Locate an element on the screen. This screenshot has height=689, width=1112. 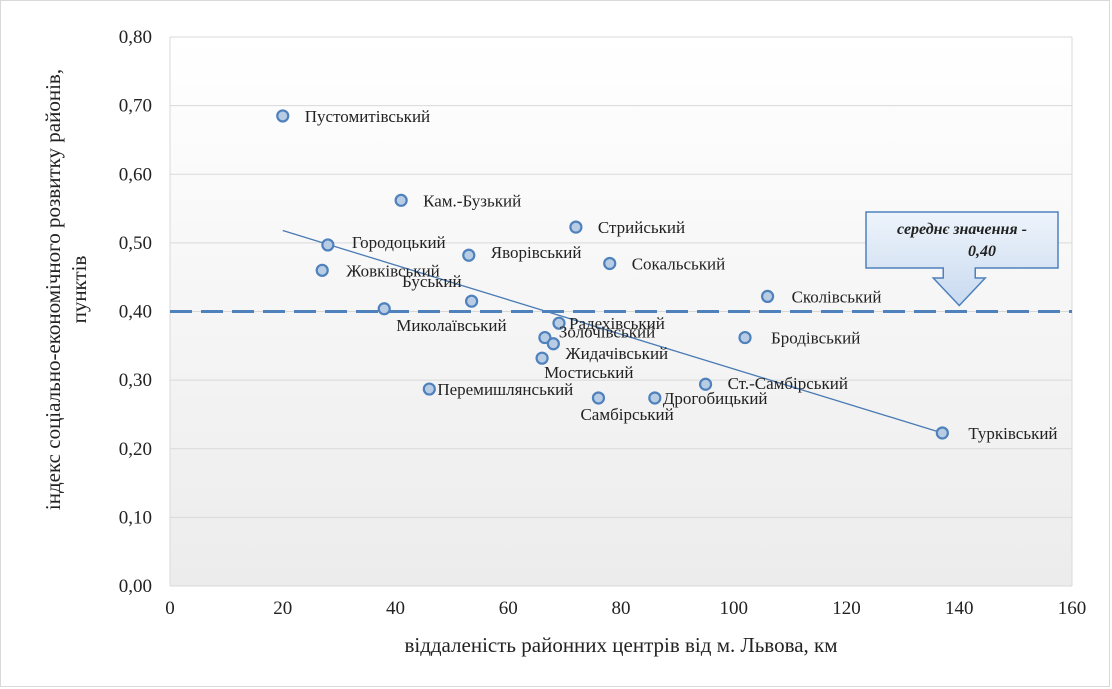
point-label: Ст.-Самбірський is located at coordinates (788, 383).